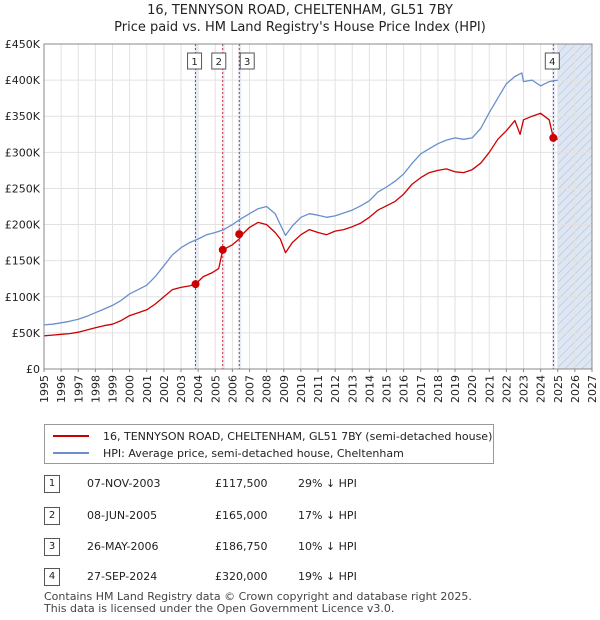 The height and width of the screenshot is (620, 600). I want to click on transaction-number: 1, so click(52, 484).